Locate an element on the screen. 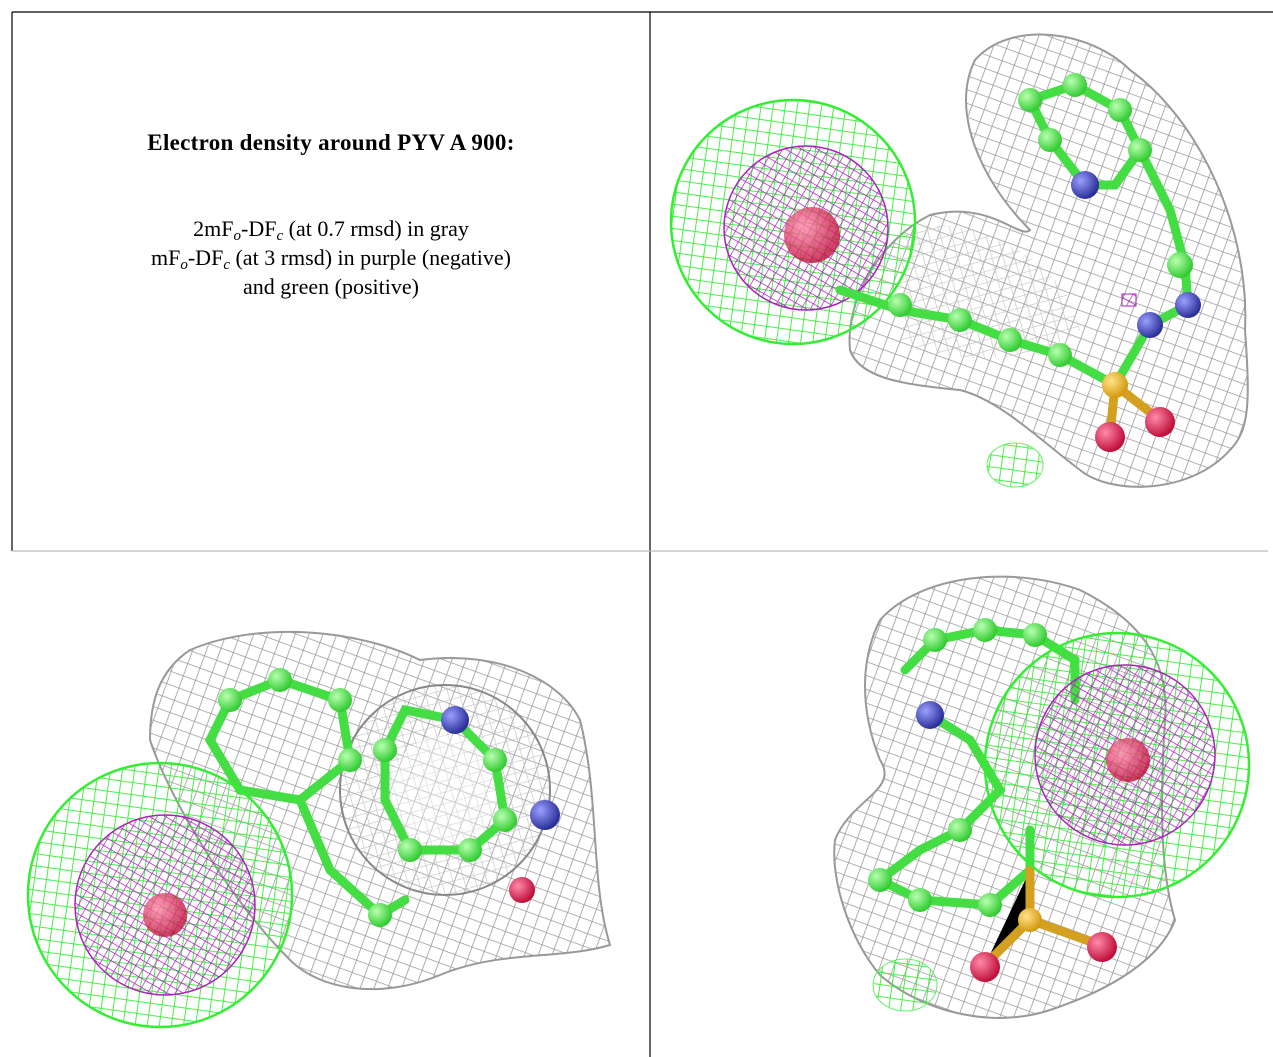 The height and width of the screenshot is (1057, 1273). text-run: and green (positive) is located at coordinates (331, 286).